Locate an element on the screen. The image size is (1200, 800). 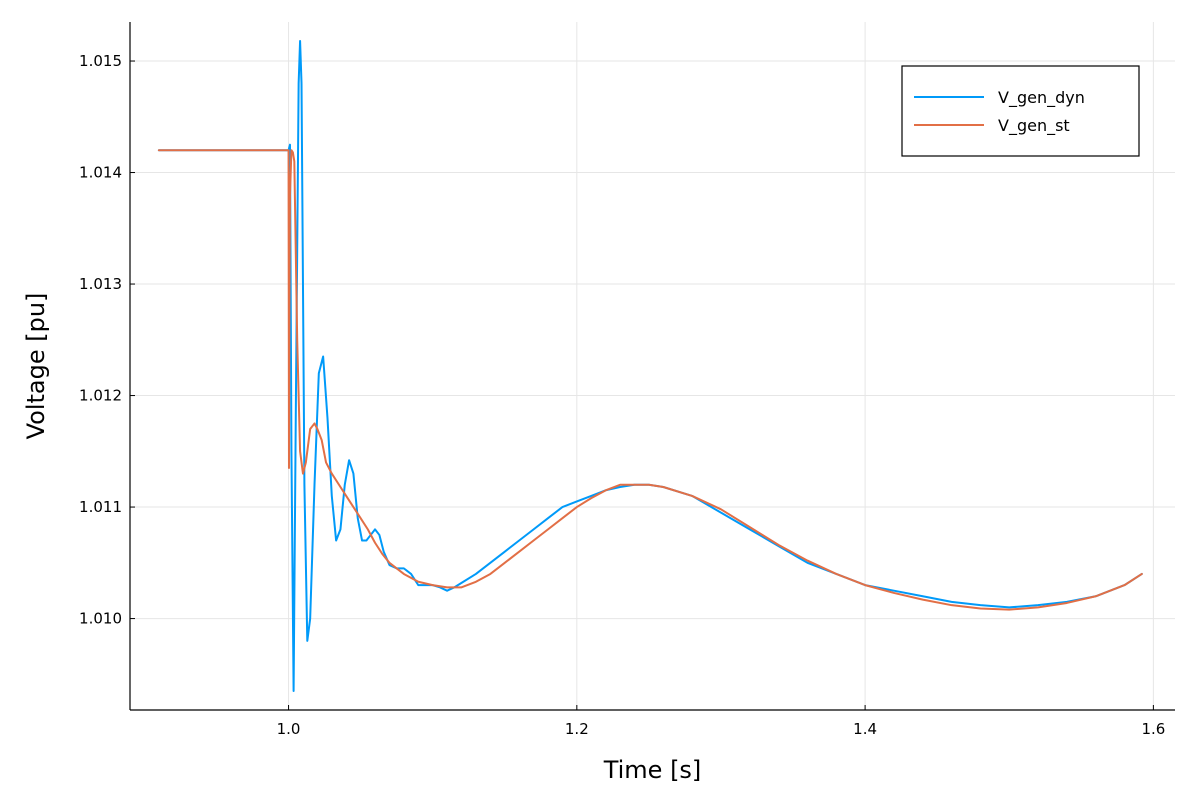
y-tick-label: 1.011 is located at coordinates (100, 507).